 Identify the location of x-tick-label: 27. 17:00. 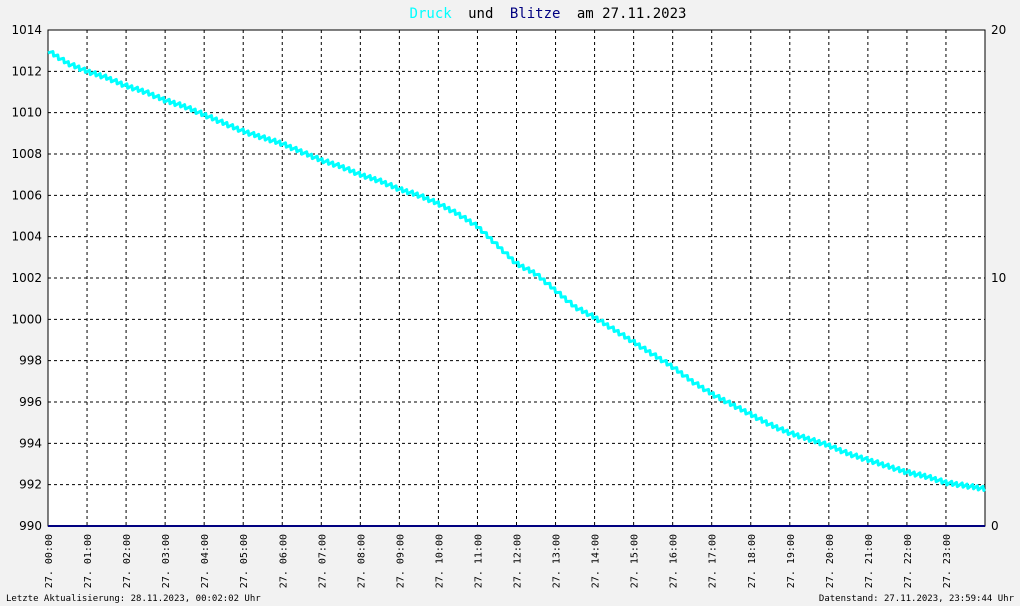
(713, 561).